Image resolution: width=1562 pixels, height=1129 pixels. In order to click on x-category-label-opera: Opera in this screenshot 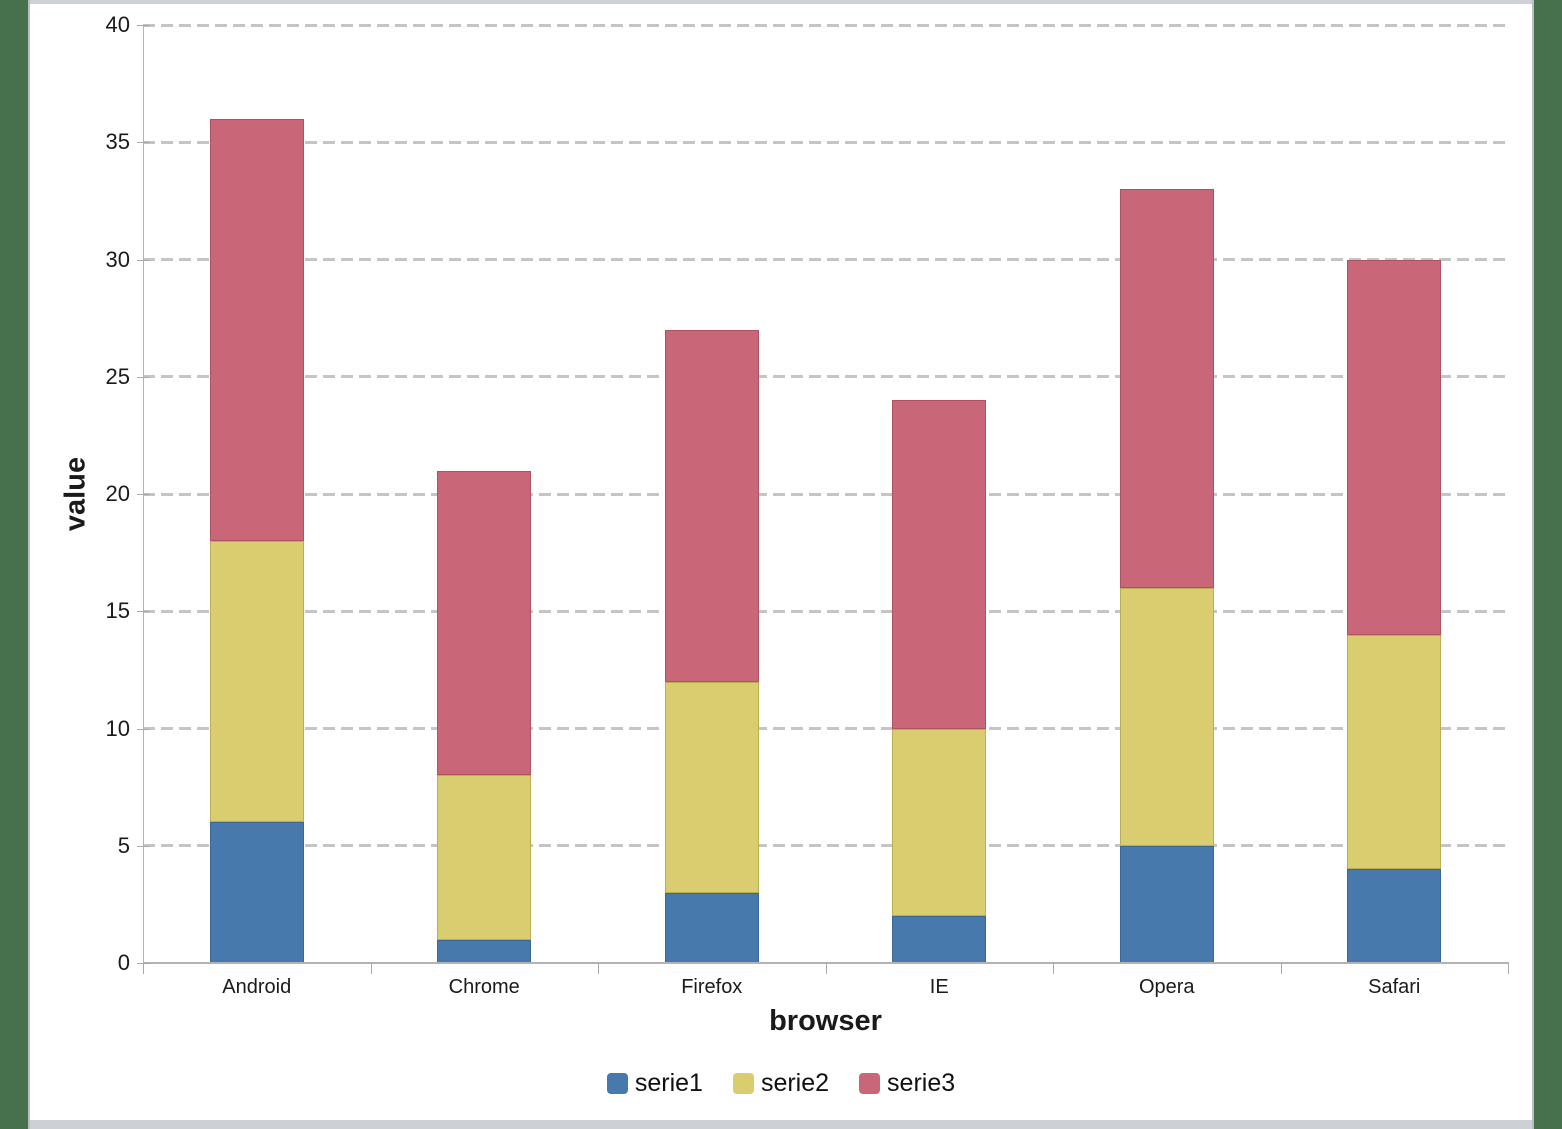, I will do `click(1166, 987)`.